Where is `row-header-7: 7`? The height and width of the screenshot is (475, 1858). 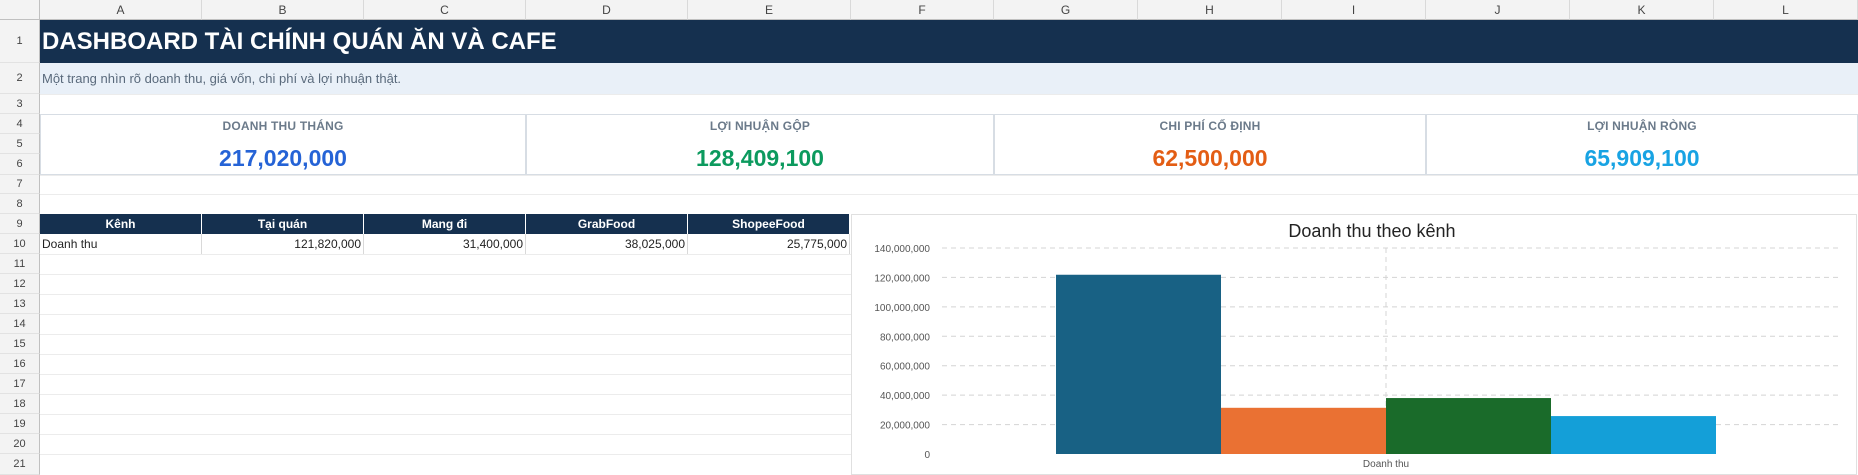 row-header-7: 7 is located at coordinates (20, 184).